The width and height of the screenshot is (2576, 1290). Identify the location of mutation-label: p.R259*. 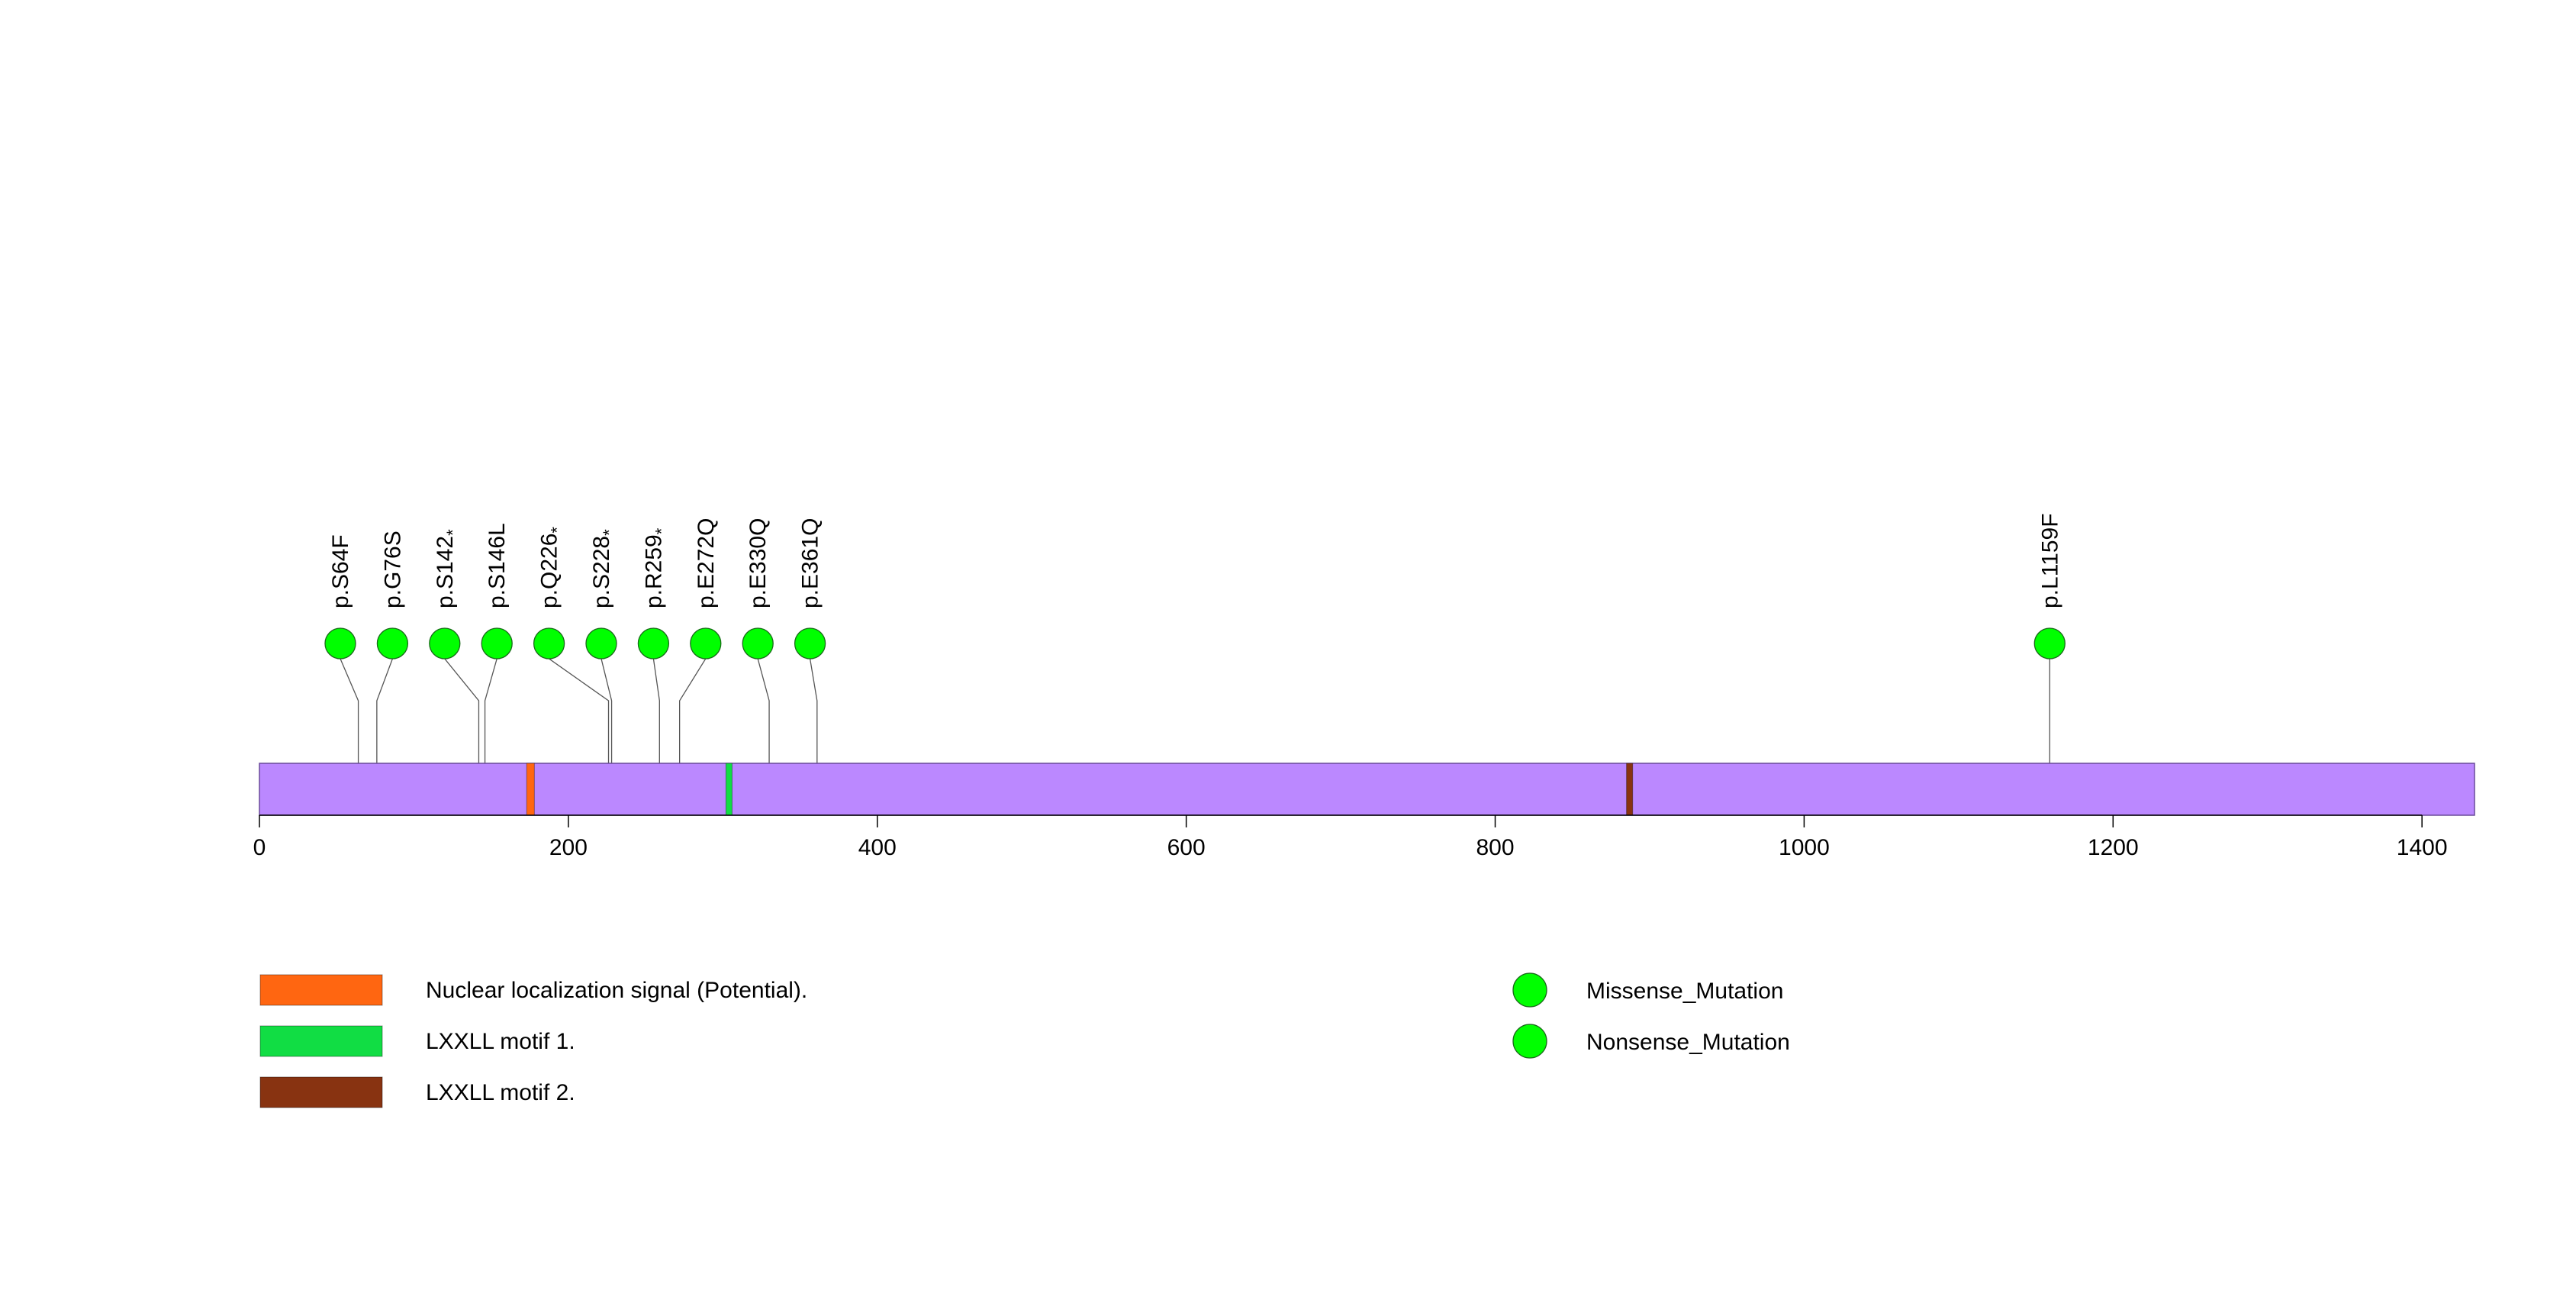
(656, 567).